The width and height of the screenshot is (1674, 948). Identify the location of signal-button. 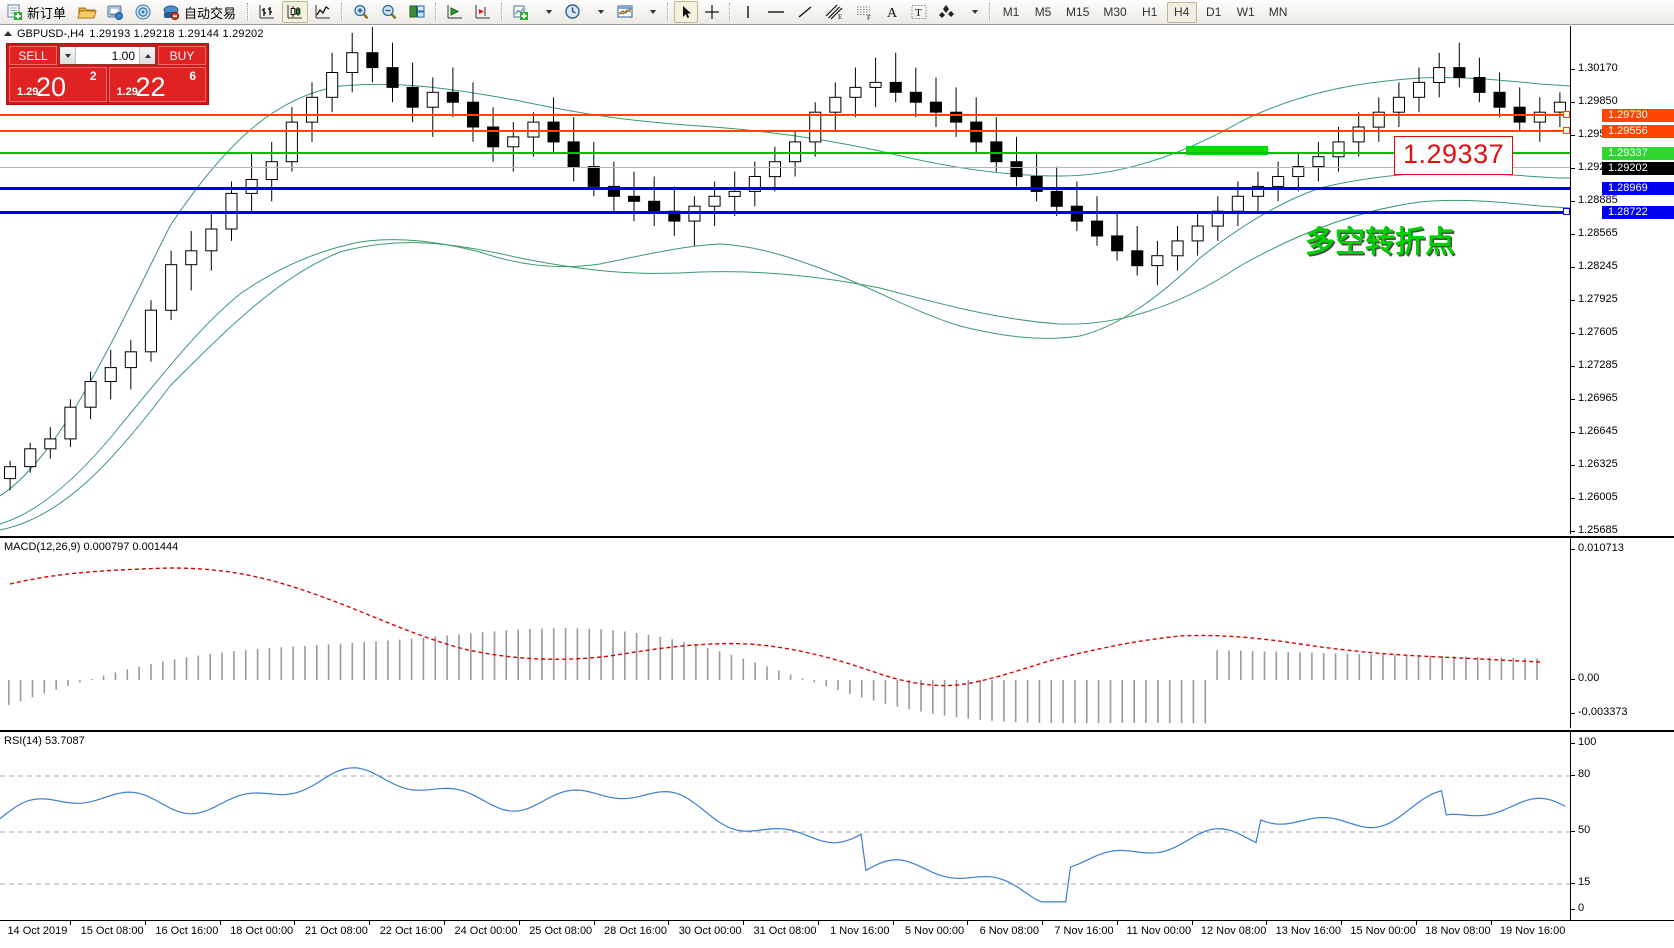
(143, 12).